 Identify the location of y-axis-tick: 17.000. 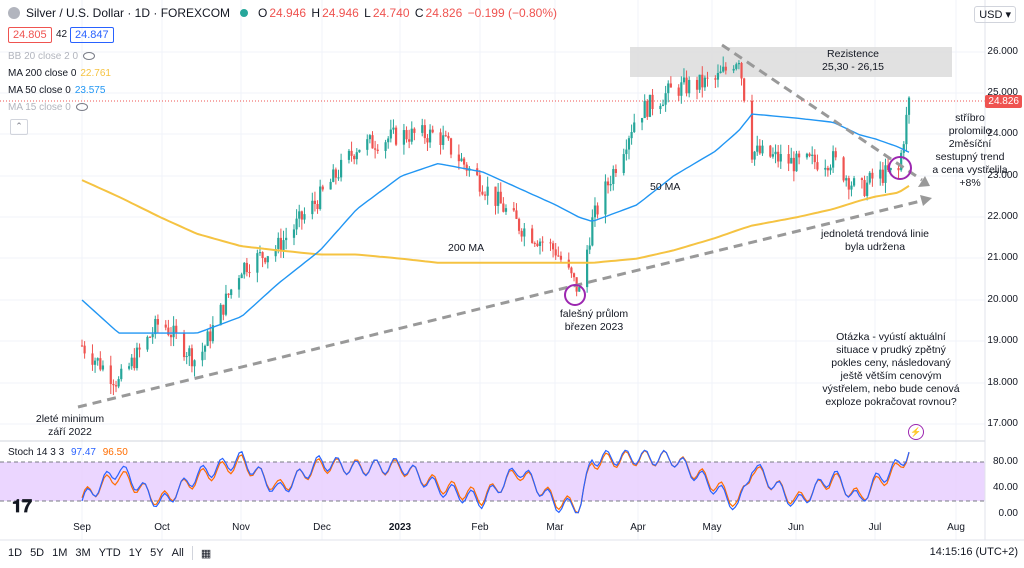
(1002, 423).